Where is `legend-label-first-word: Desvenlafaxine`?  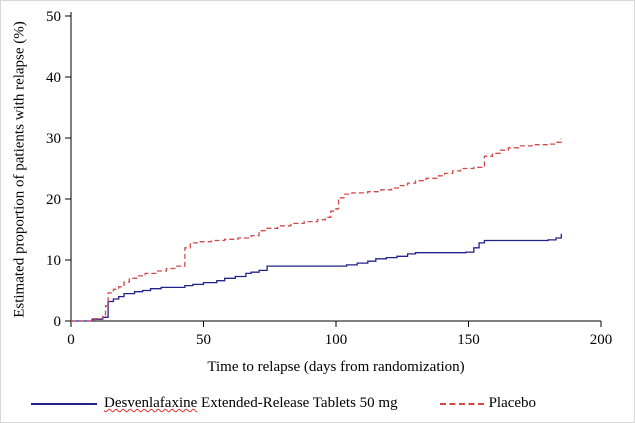 legend-label-first-word: Desvenlafaxine is located at coordinates (151, 403).